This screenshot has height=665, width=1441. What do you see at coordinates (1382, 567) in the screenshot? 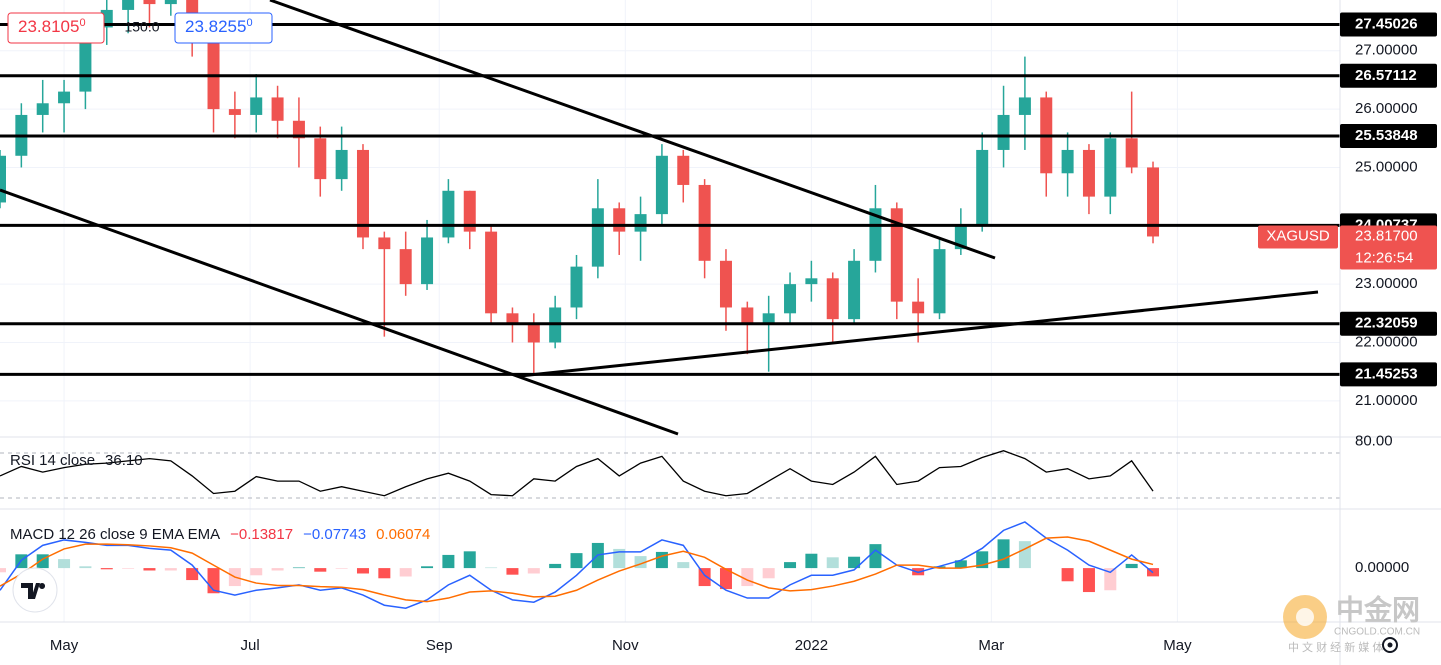
I see `y-tick-label: 0.00000` at bounding box center [1382, 567].